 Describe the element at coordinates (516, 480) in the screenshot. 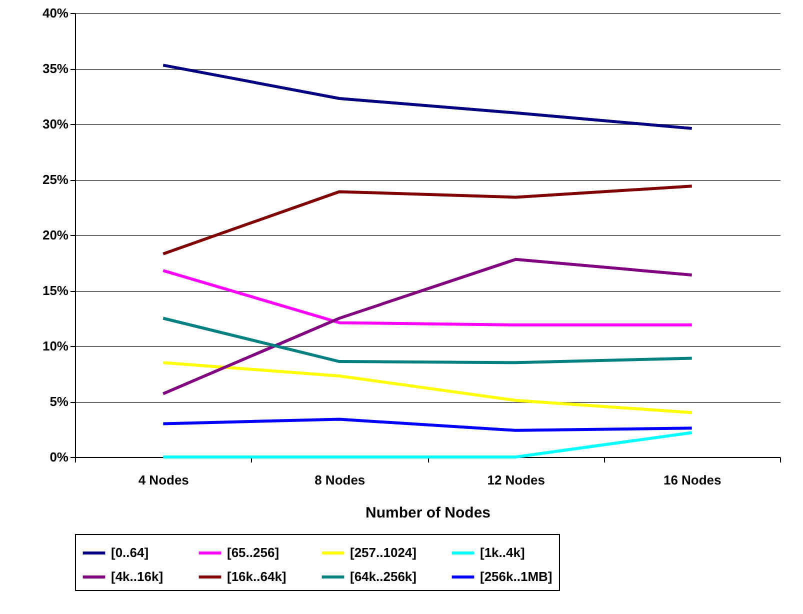

I see `x-tick-label: 12 Nodes` at that location.